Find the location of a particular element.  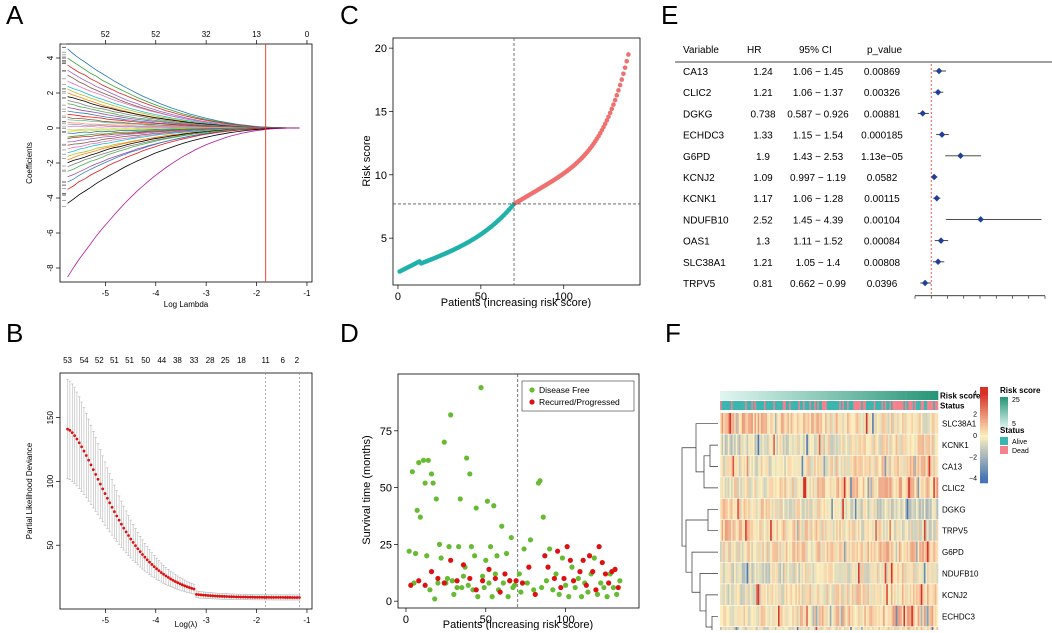

panel-label-f: F is located at coordinates (673, 333).